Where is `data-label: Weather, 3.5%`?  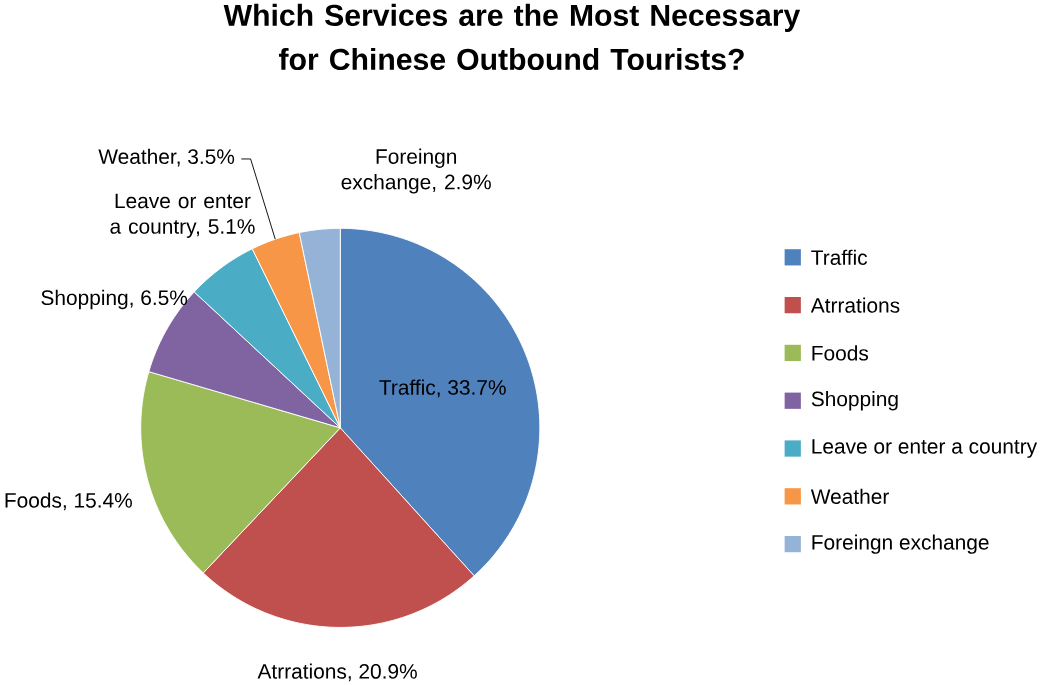 data-label: Weather, 3.5% is located at coordinates (166, 157).